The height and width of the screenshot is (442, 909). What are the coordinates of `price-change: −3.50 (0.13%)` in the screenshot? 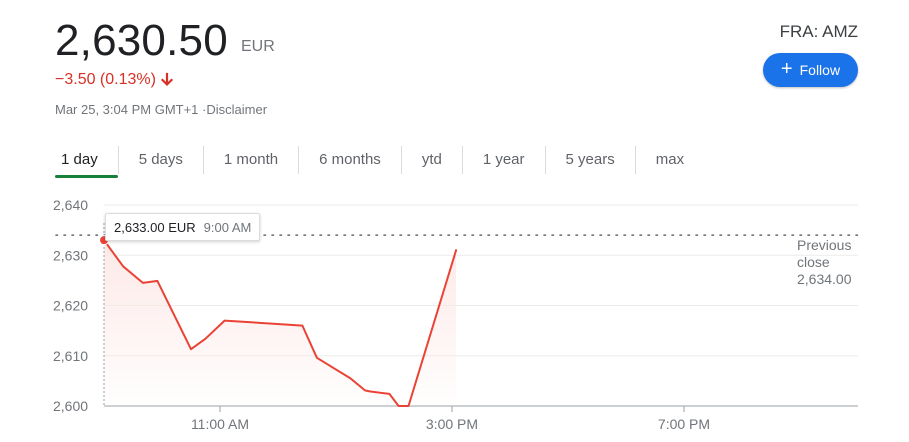 It's located at (114, 80).